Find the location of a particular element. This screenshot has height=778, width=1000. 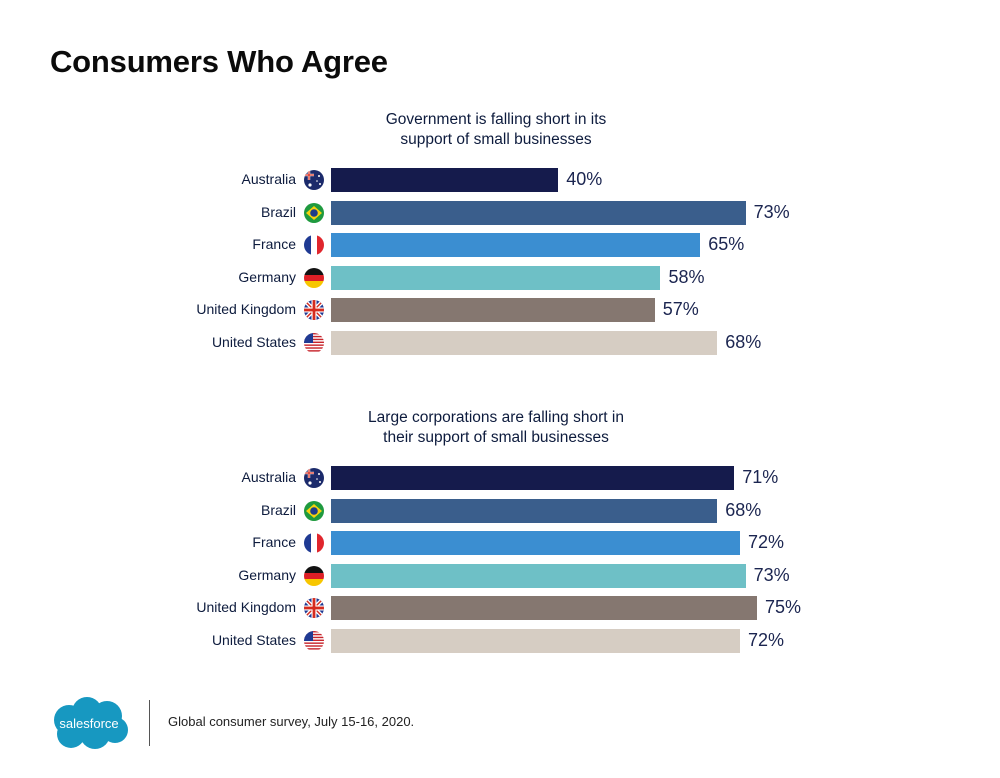

value-label-france: 72% is located at coordinates (765, 542).